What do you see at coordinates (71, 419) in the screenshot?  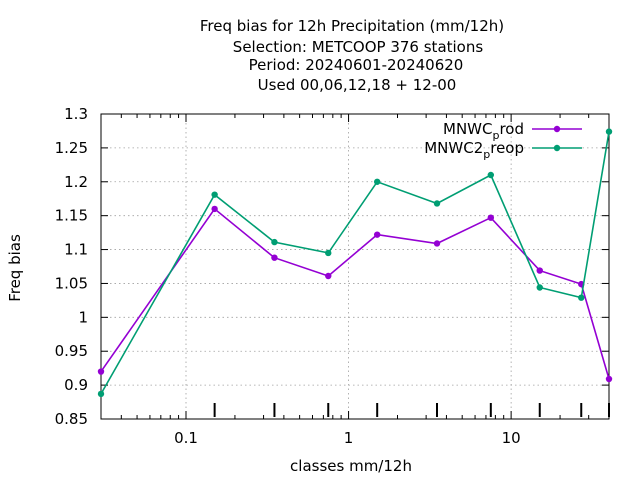 I see `y-tick-label: 0.85` at bounding box center [71, 419].